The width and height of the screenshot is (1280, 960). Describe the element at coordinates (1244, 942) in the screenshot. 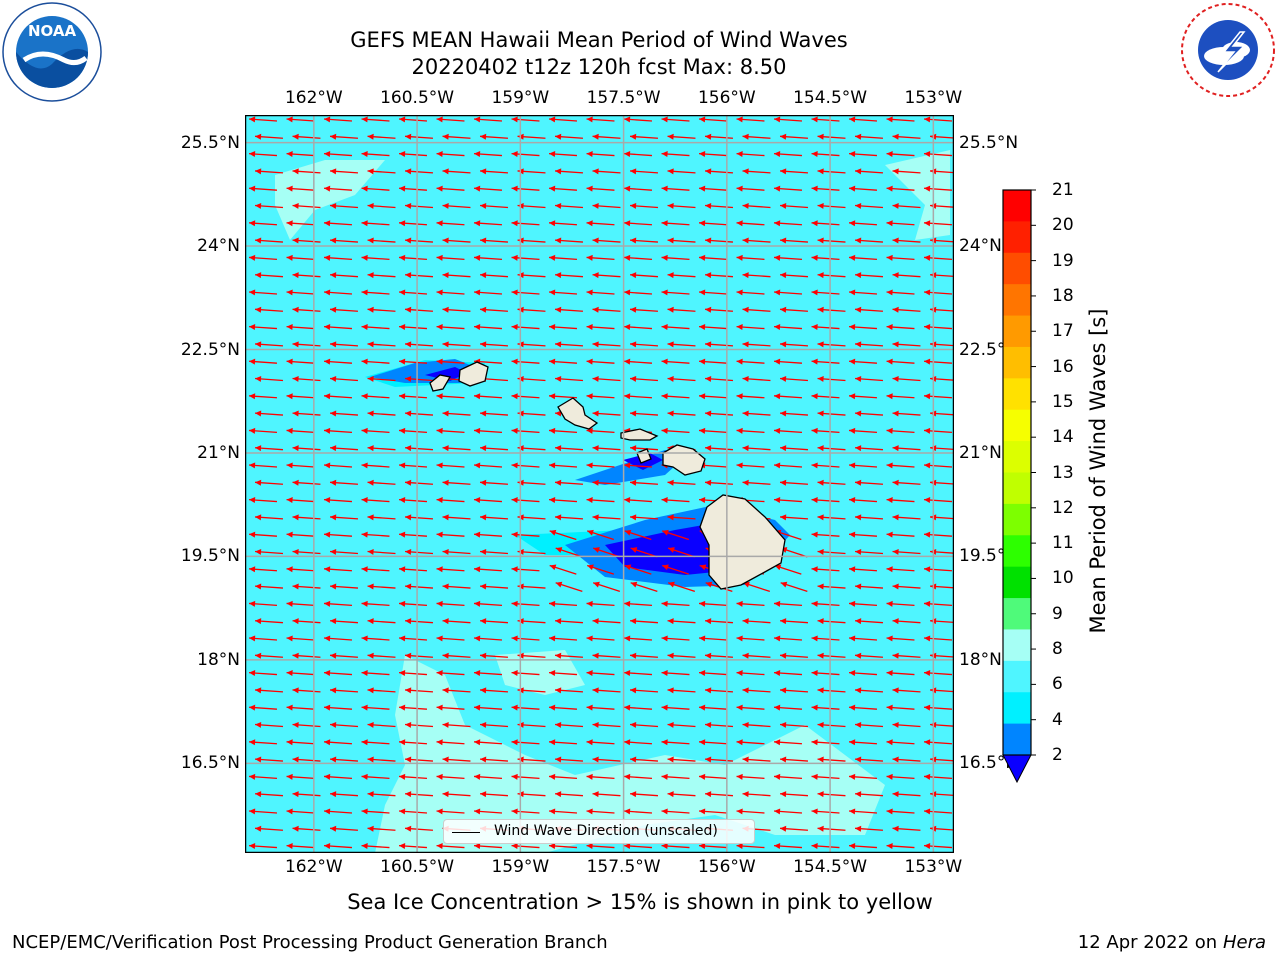

I see `footer-machine: Hera` at that location.